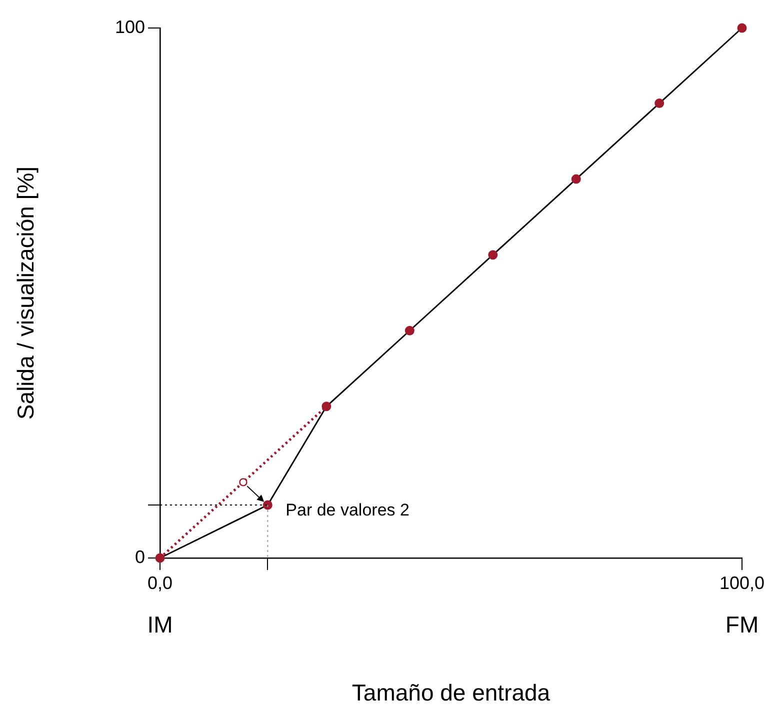 The height and width of the screenshot is (714, 773). What do you see at coordinates (742, 624) in the screenshot?
I see `text: FM` at bounding box center [742, 624].